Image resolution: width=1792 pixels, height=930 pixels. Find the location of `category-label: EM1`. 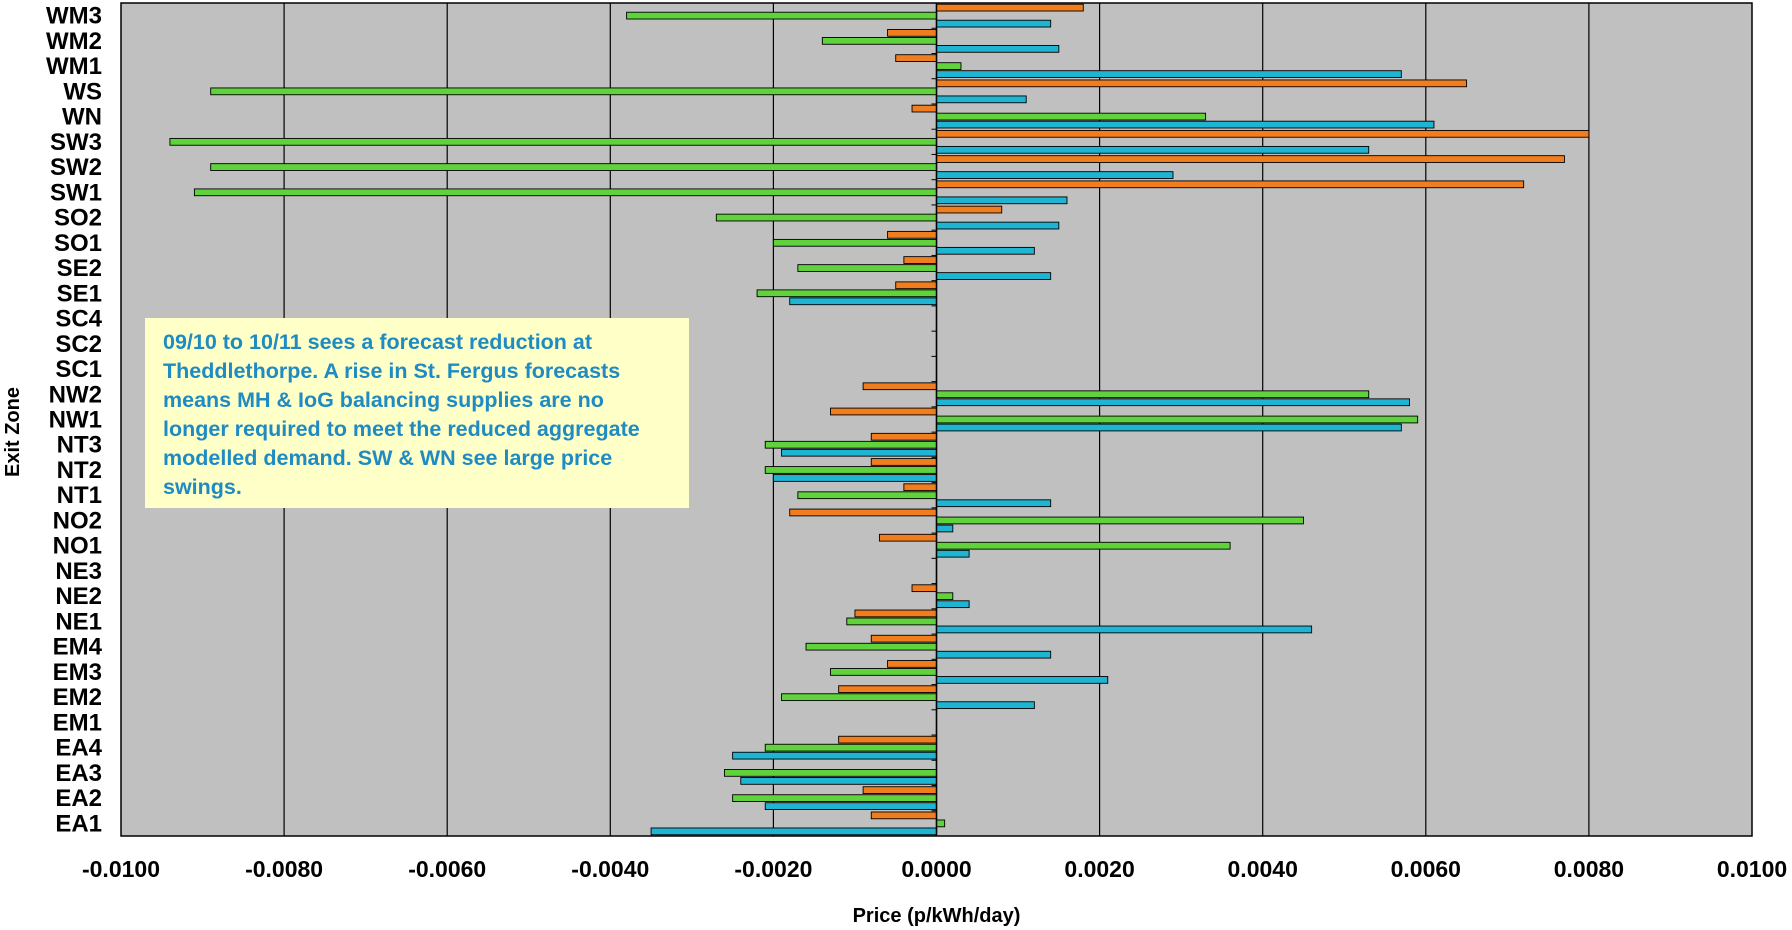

category-label: EM1 is located at coordinates (77, 722).